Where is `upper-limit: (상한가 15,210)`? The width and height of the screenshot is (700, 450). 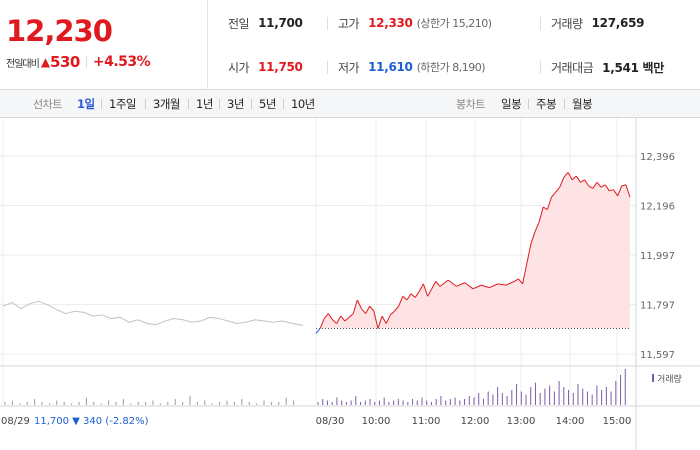
upper-limit: (상한가 15,210) is located at coordinates (454, 23).